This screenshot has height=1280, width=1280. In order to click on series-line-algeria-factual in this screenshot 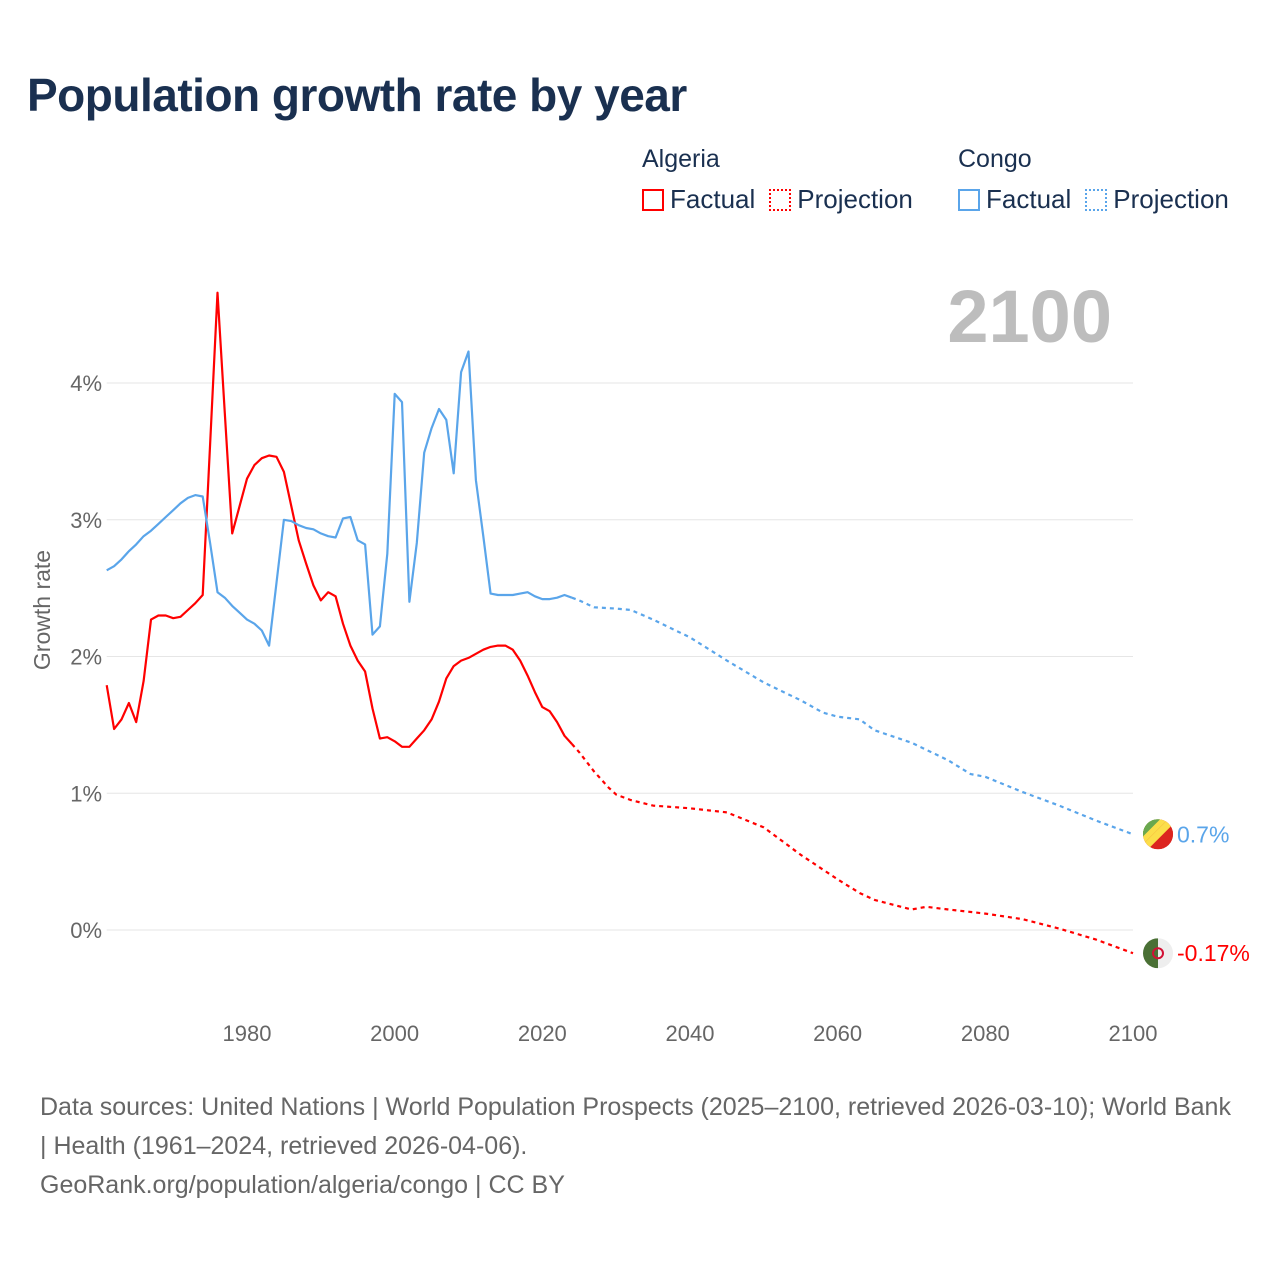, I will do `click(339, 519)`.